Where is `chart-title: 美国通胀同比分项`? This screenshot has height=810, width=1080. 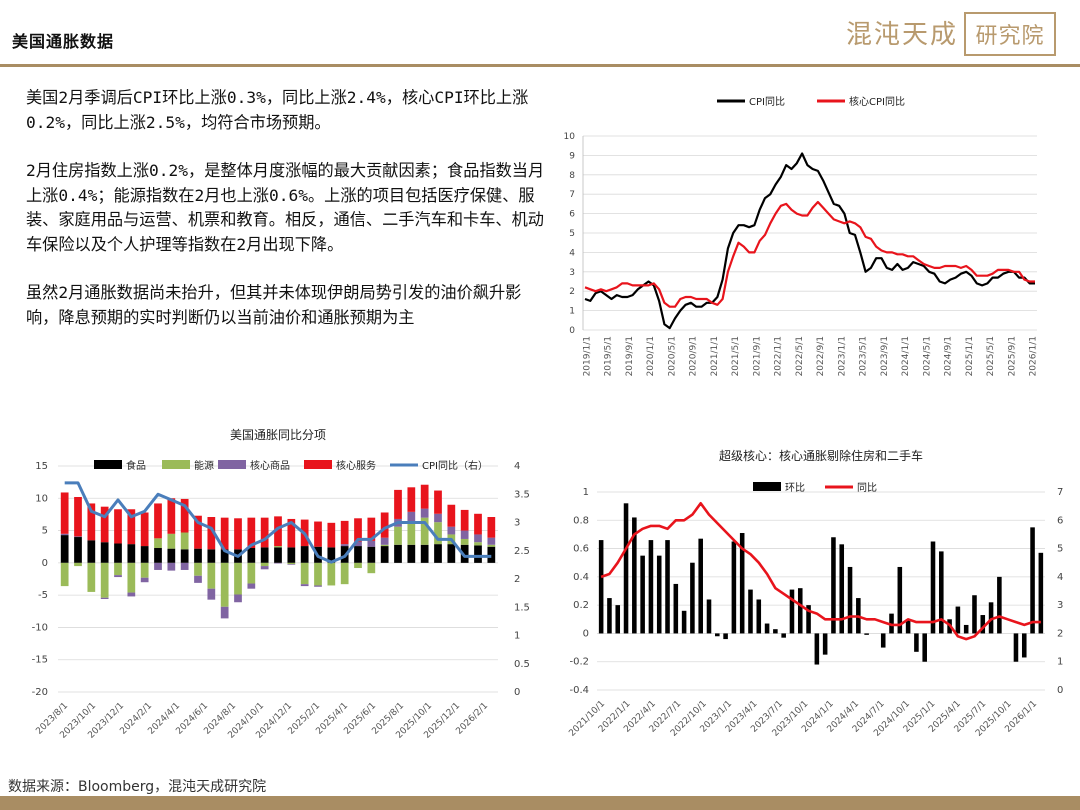 chart-title: 美国通胀同比分项 is located at coordinates (278, 435).